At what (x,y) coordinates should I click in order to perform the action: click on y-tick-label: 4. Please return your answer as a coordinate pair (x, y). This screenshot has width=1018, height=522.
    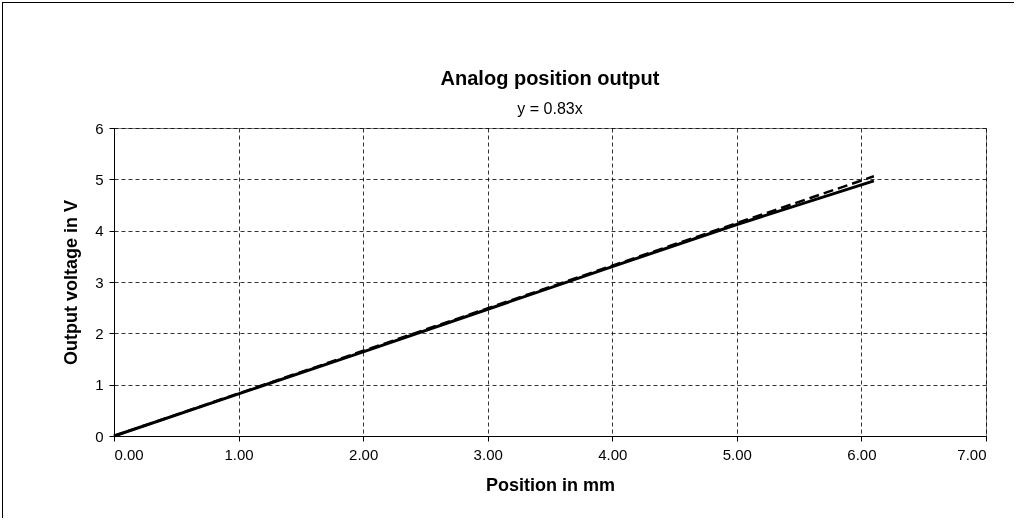
    Looking at the image, I should click on (99, 231).